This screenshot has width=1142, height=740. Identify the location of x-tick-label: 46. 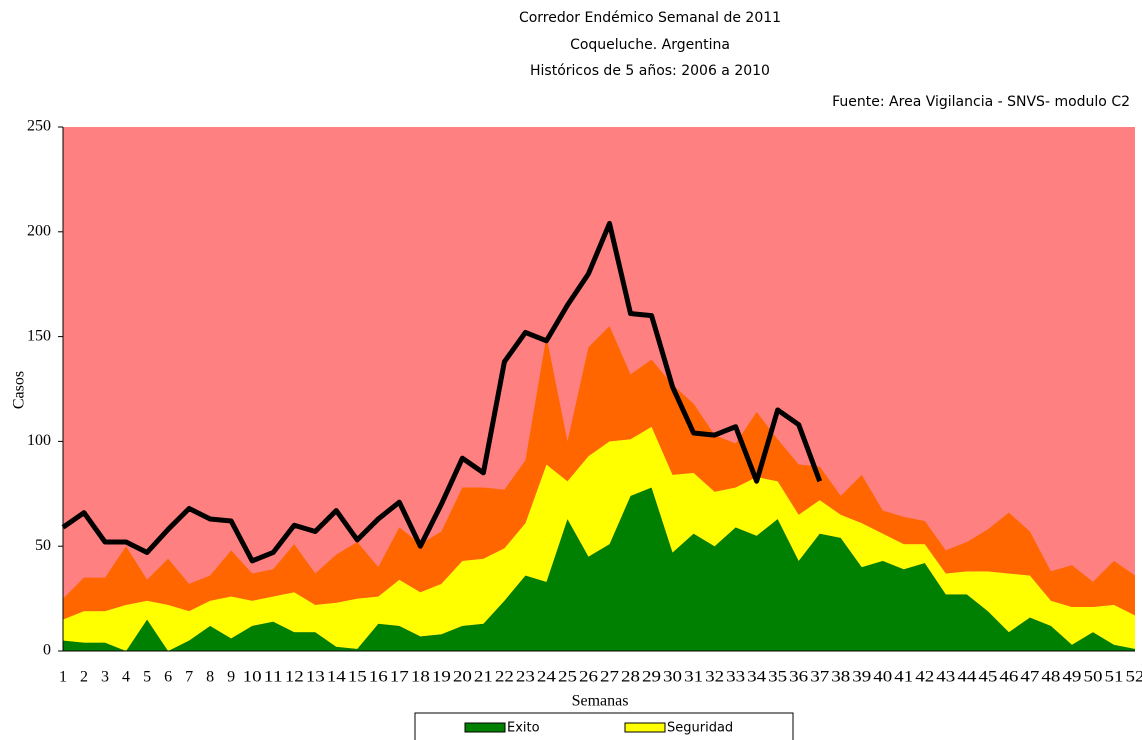
(1008, 677).